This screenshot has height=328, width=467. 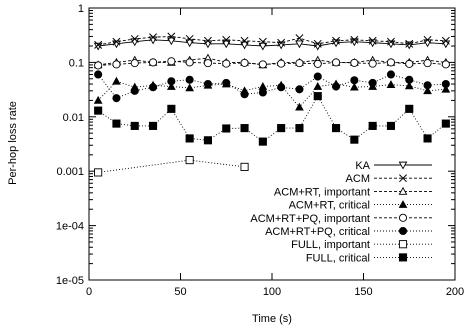 I want to click on y-axis-label: Per-hop loss rate, so click(x=13, y=143).